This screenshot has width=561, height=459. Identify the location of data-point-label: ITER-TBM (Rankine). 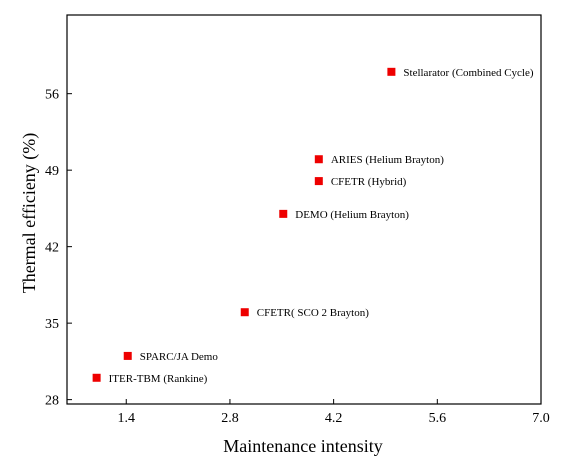
(158, 379).